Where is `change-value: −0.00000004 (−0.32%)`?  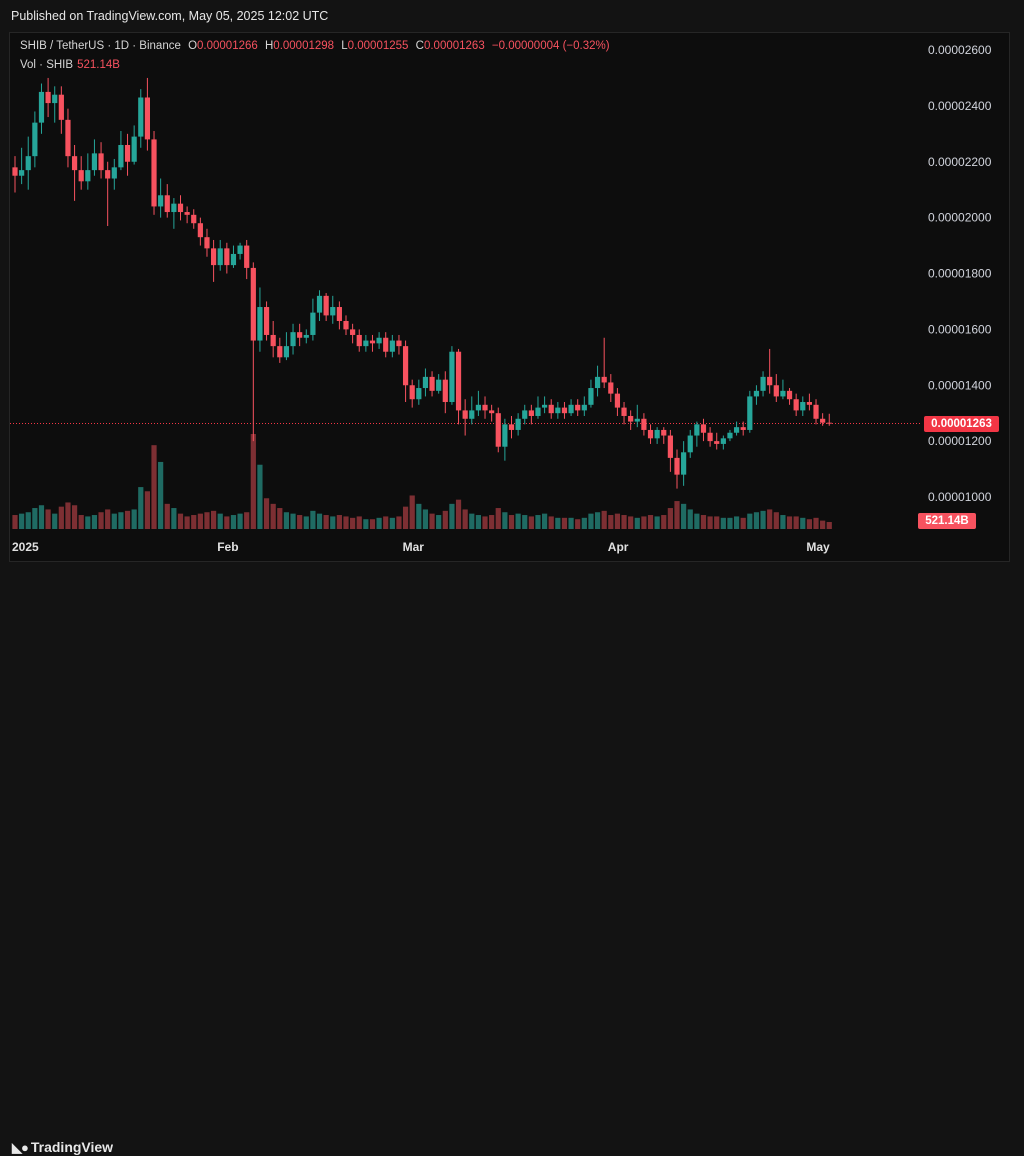
change-value: −0.00000004 (−0.32%) is located at coordinates (550, 46).